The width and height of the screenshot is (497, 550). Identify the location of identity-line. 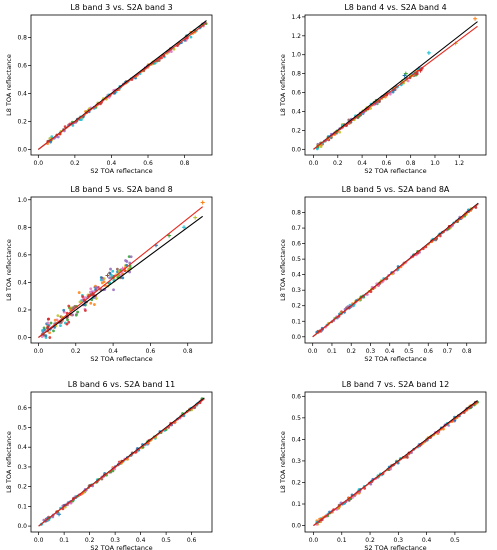
(120, 276).